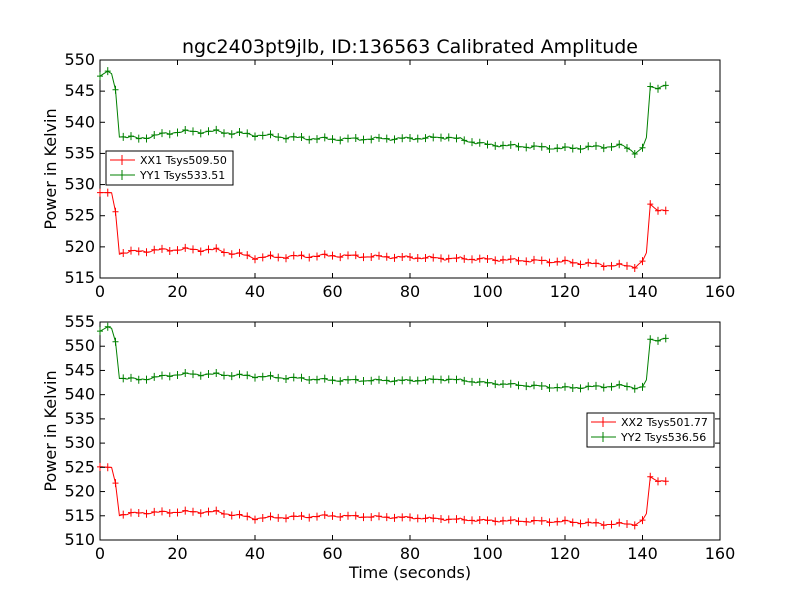 The height and width of the screenshot is (600, 800). I want to click on legend-entry-xx1: XX1 Tsys509.50, so click(168, 160).